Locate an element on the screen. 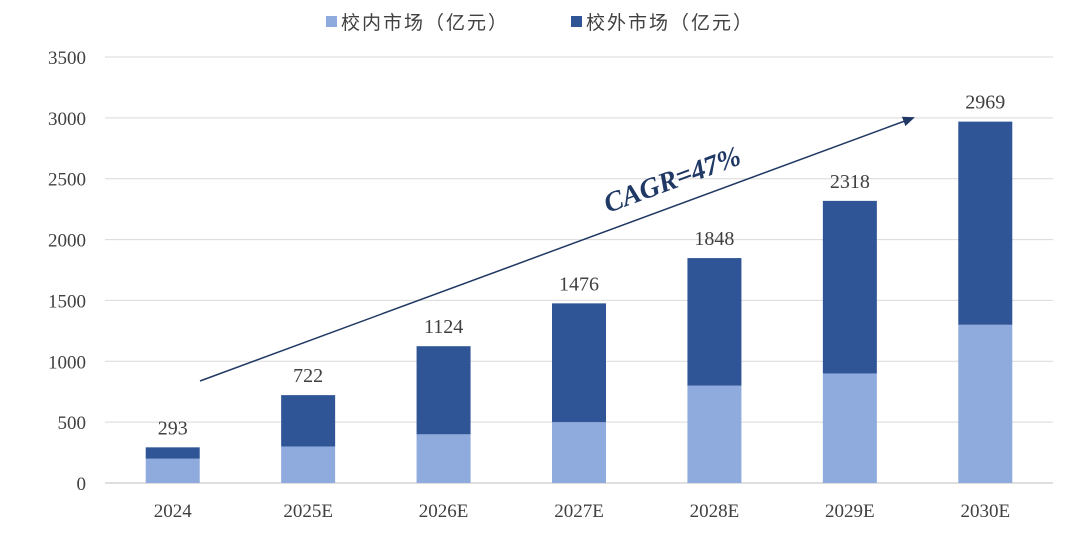 The width and height of the screenshot is (1080, 534). legend-swatch-in-school is located at coordinates (331, 21).